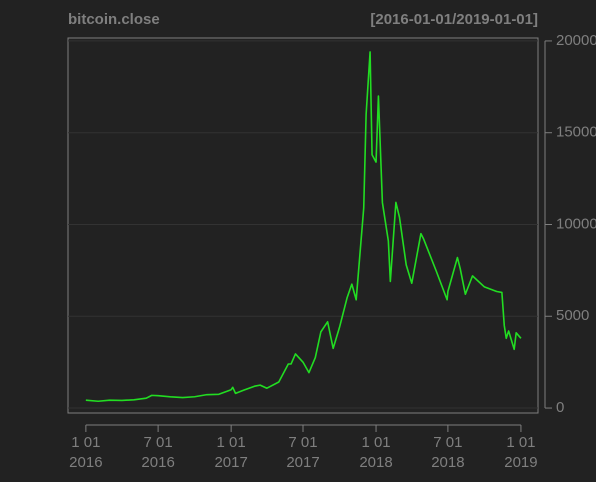  Describe the element at coordinates (157, 452) in the screenshot. I see `x-tick-label: 7 01 2016` at that location.